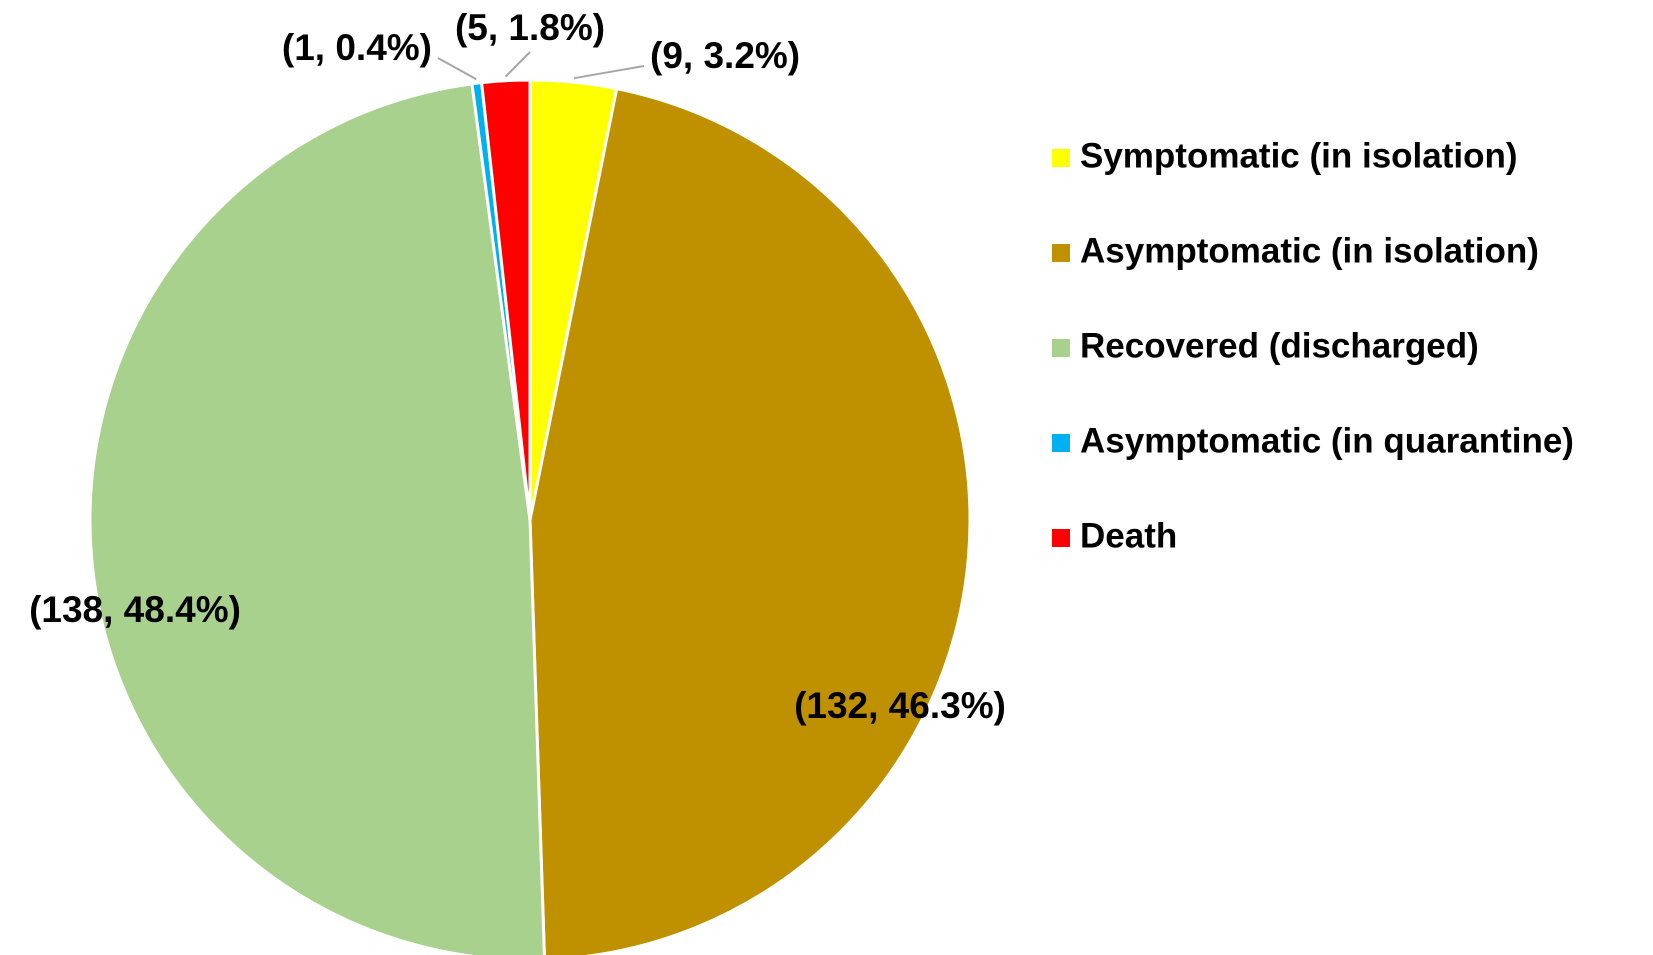  Describe the element at coordinates (1279, 345) in the screenshot. I see `legend-label: Recovered (discharged)` at that location.